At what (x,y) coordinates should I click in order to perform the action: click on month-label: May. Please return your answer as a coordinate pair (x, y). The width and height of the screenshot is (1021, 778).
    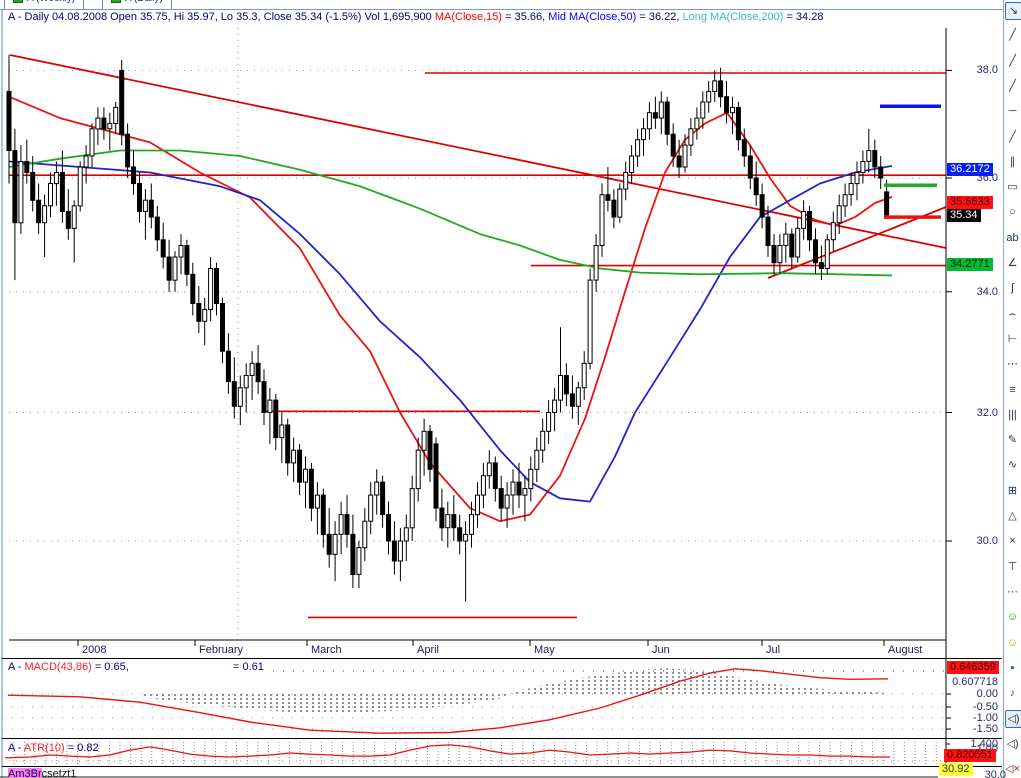
    Looking at the image, I should click on (544, 650).